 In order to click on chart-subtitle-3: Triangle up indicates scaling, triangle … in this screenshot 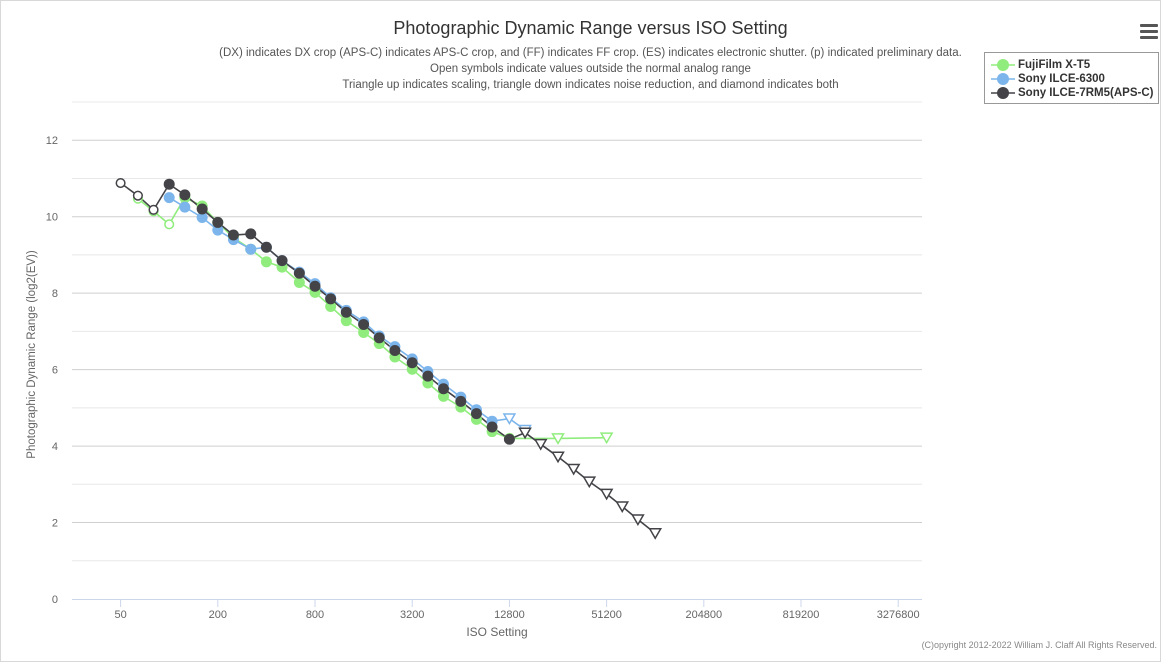, I will do `click(590, 85)`.